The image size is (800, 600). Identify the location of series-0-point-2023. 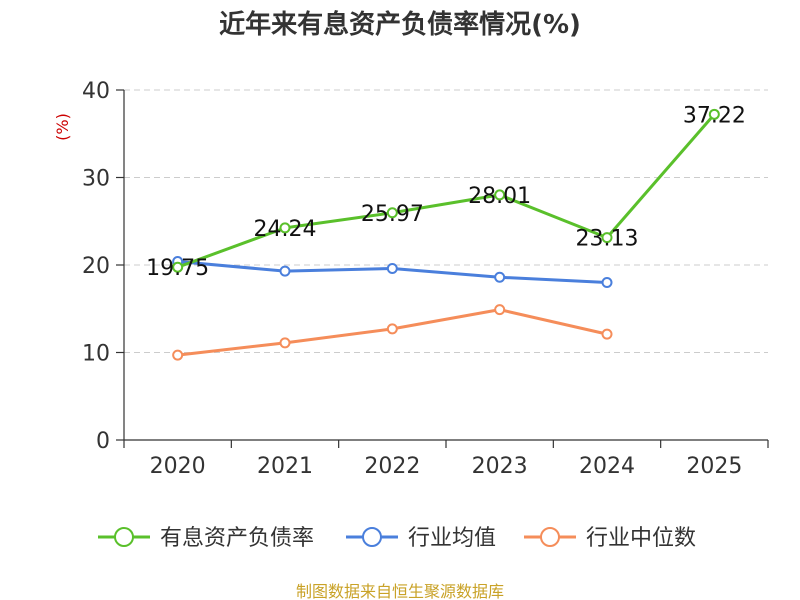
(500, 195).